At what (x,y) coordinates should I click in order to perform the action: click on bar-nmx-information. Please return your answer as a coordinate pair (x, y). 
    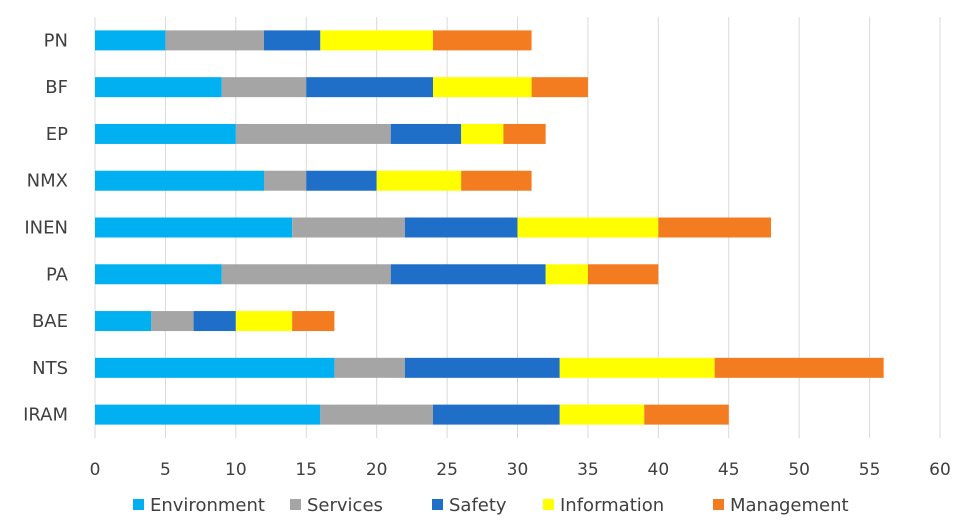
    Looking at the image, I should click on (419, 180).